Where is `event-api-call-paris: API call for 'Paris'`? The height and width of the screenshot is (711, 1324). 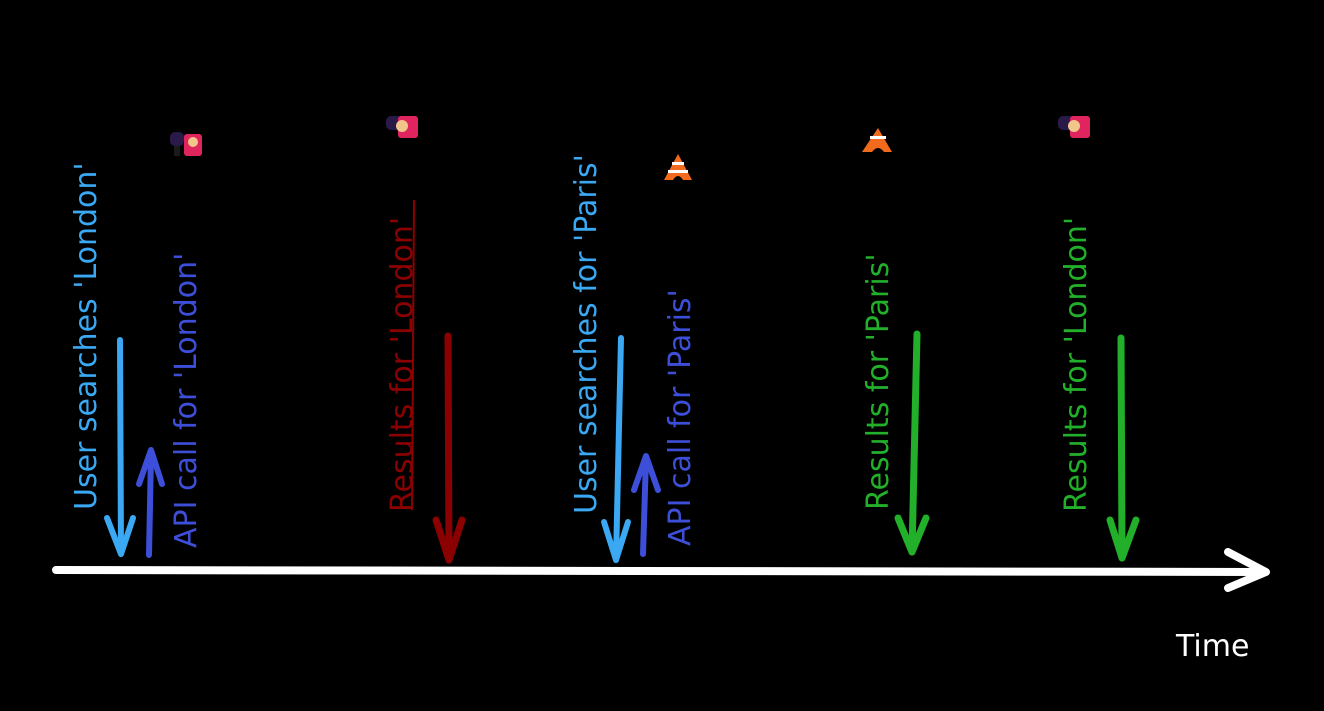 event-api-call-paris: API call for 'Paris' is located at coordinates (664, 355).